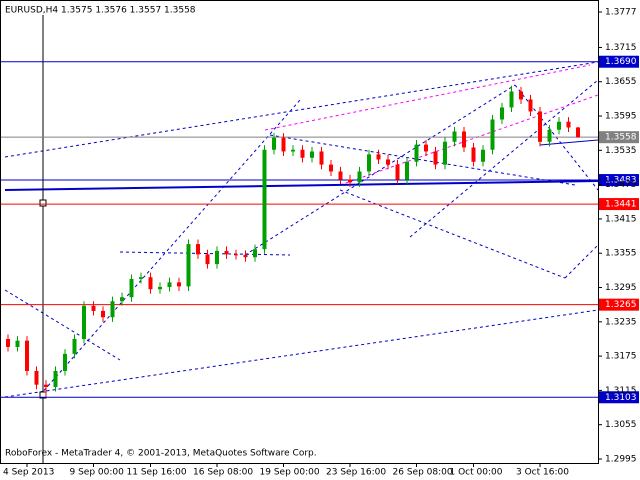 This screenshot has width=640, height=480. Describe the element at coordinates (621, 254) in the screenshot. I see `y-tick-label: 1.3355` at that location.